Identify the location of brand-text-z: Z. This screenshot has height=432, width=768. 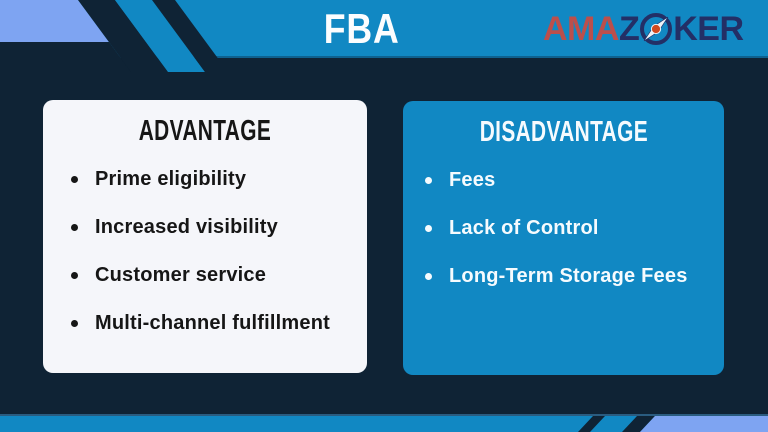
(629, 29).